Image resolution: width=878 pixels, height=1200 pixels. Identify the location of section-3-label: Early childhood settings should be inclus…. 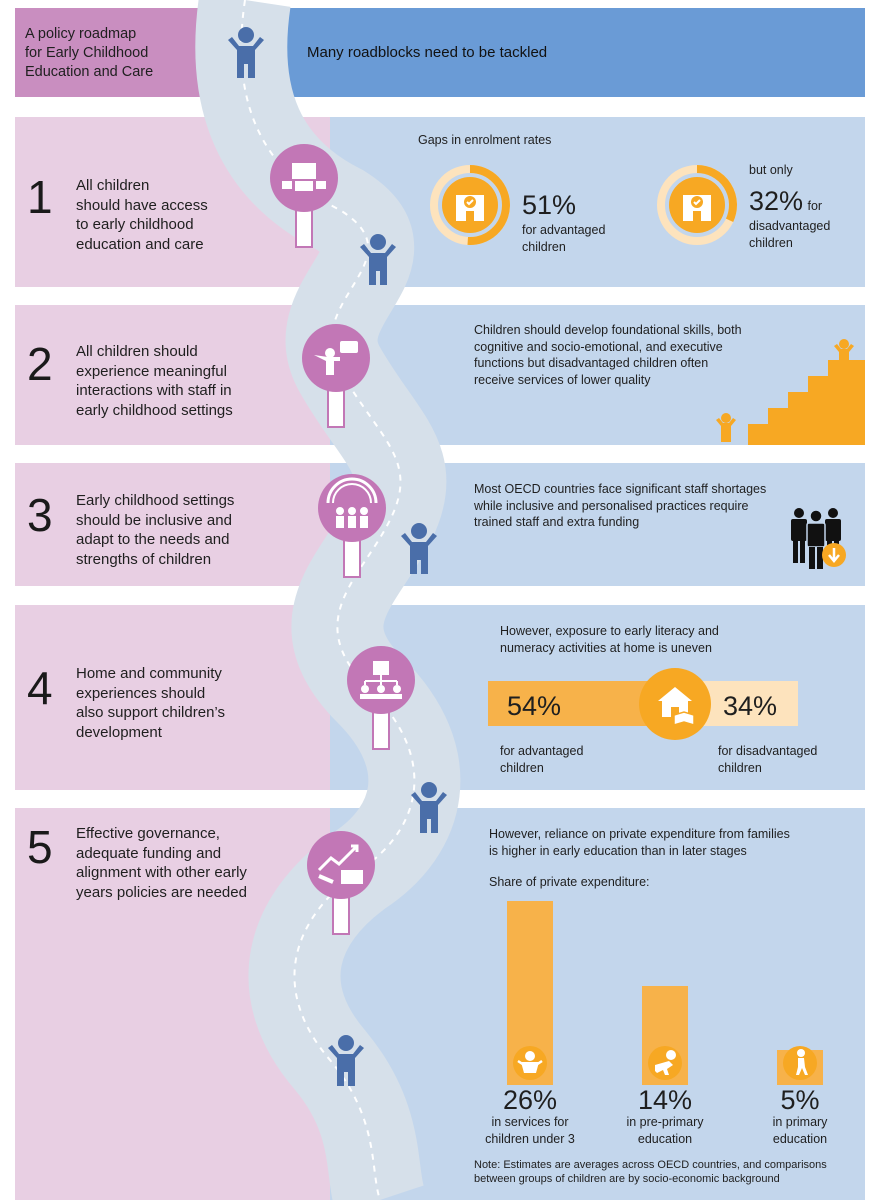
(155, 530).